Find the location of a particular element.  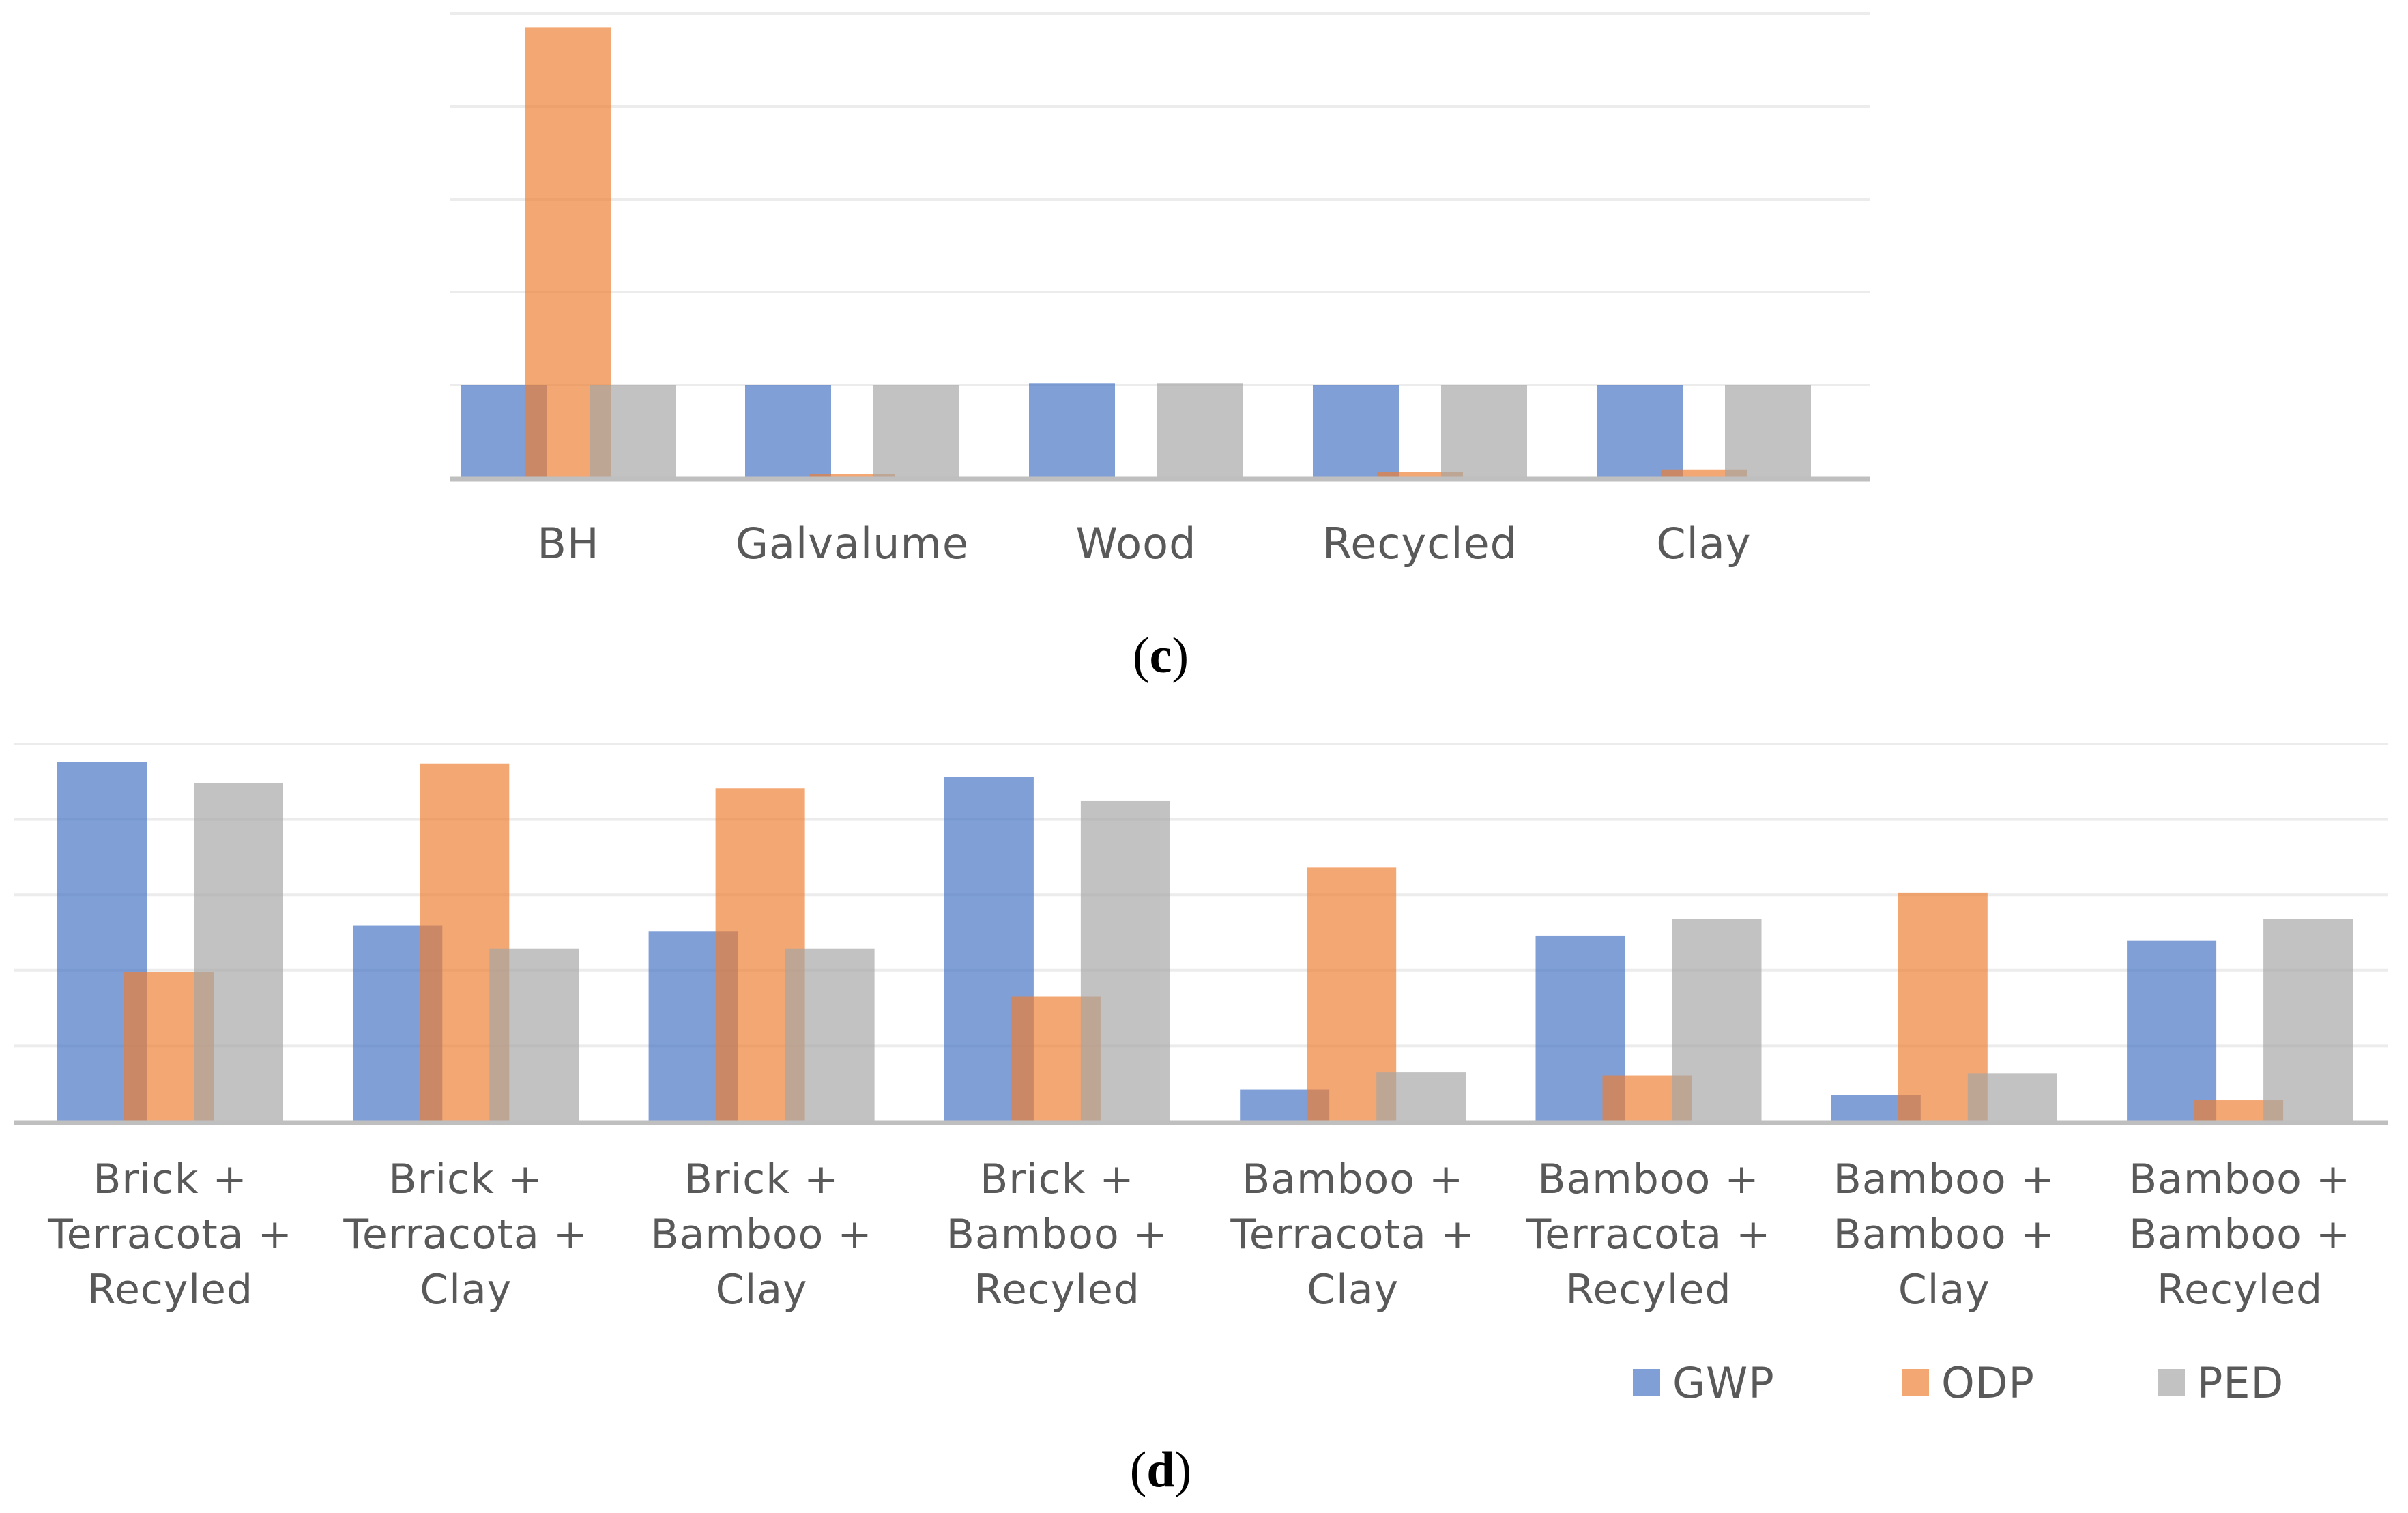

chart-c-bar-wood-ped is located at coordinates (1200, 430).